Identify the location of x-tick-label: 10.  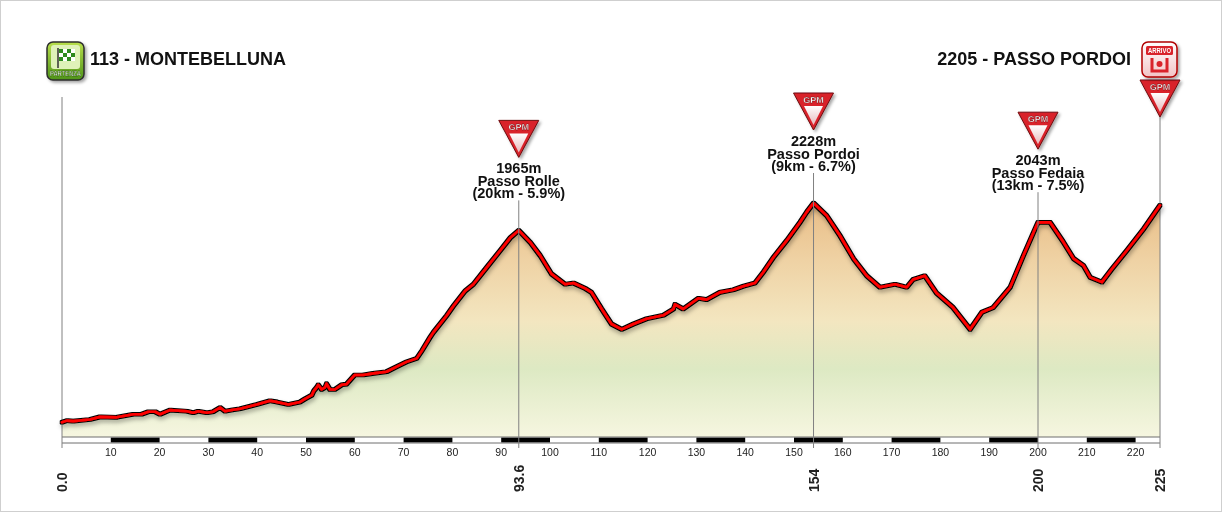
(110, 452).